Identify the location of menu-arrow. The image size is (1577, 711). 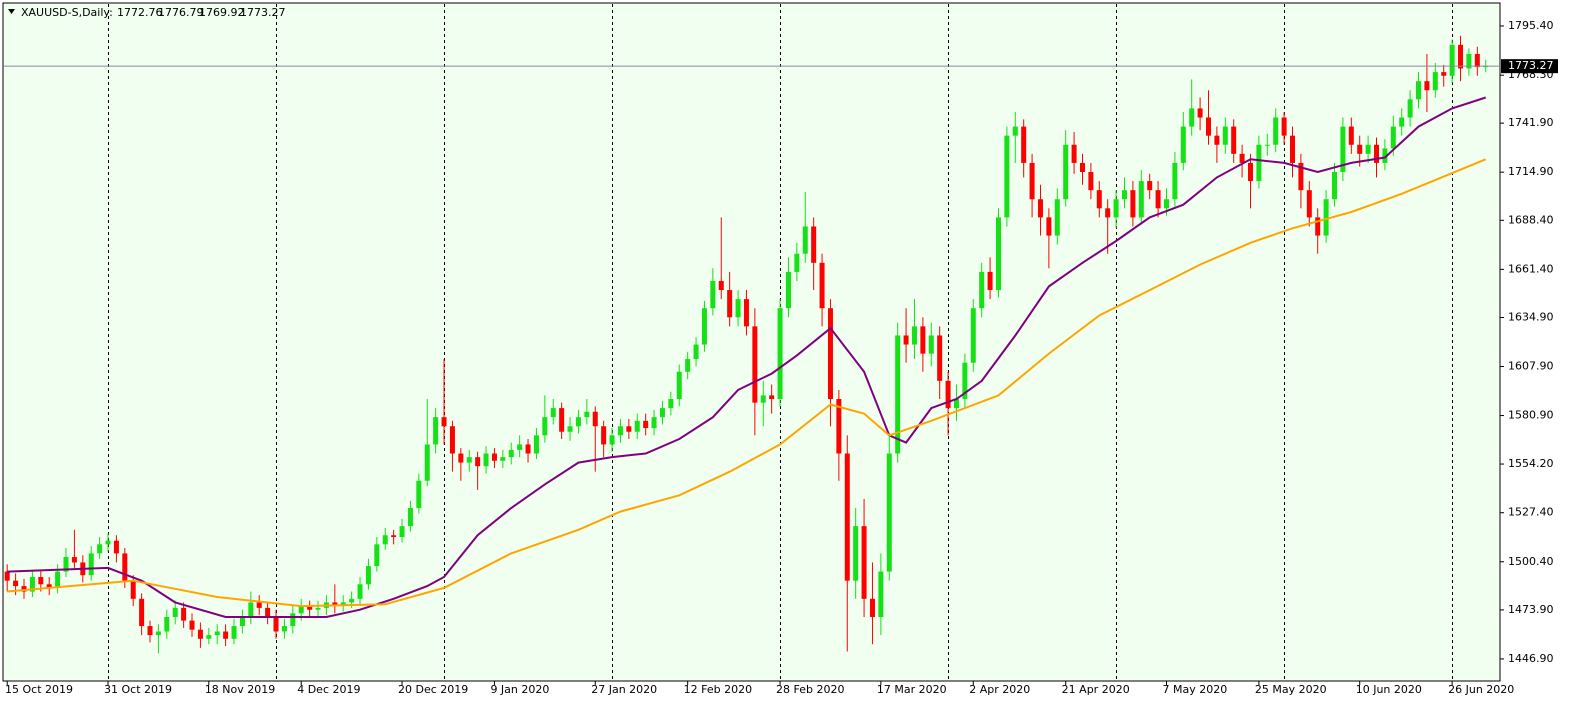
(11, 11).